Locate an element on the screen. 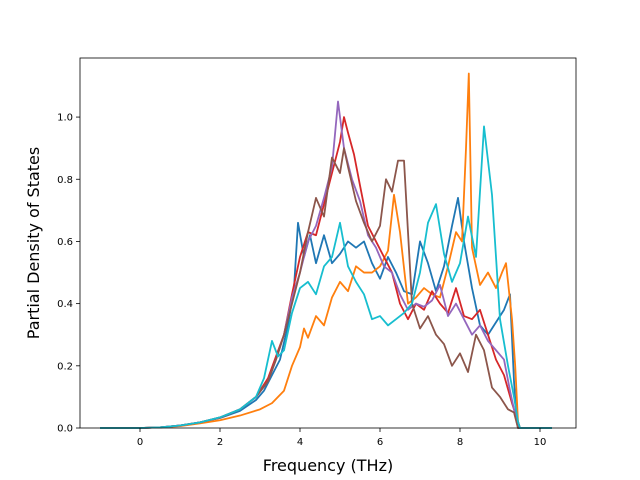  y-tick-label: 0.2 is located at coordinates (65, 366).